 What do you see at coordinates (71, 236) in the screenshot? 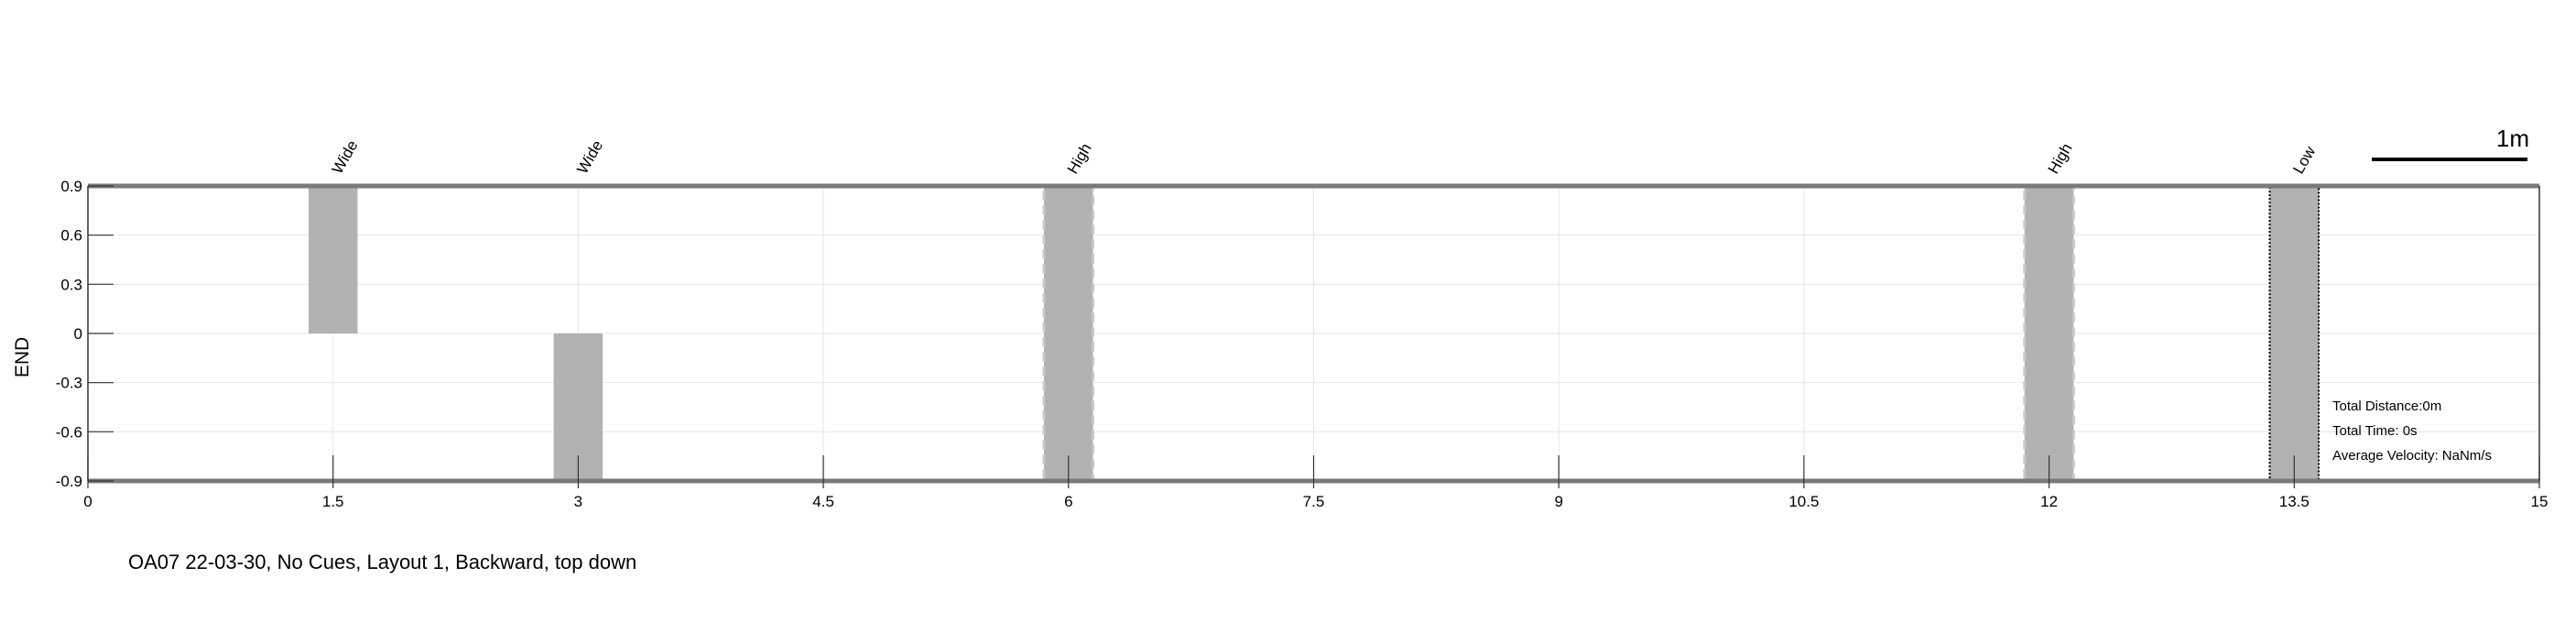
I see `y-tick-label: 0.6` at bounding box center [71, 236].